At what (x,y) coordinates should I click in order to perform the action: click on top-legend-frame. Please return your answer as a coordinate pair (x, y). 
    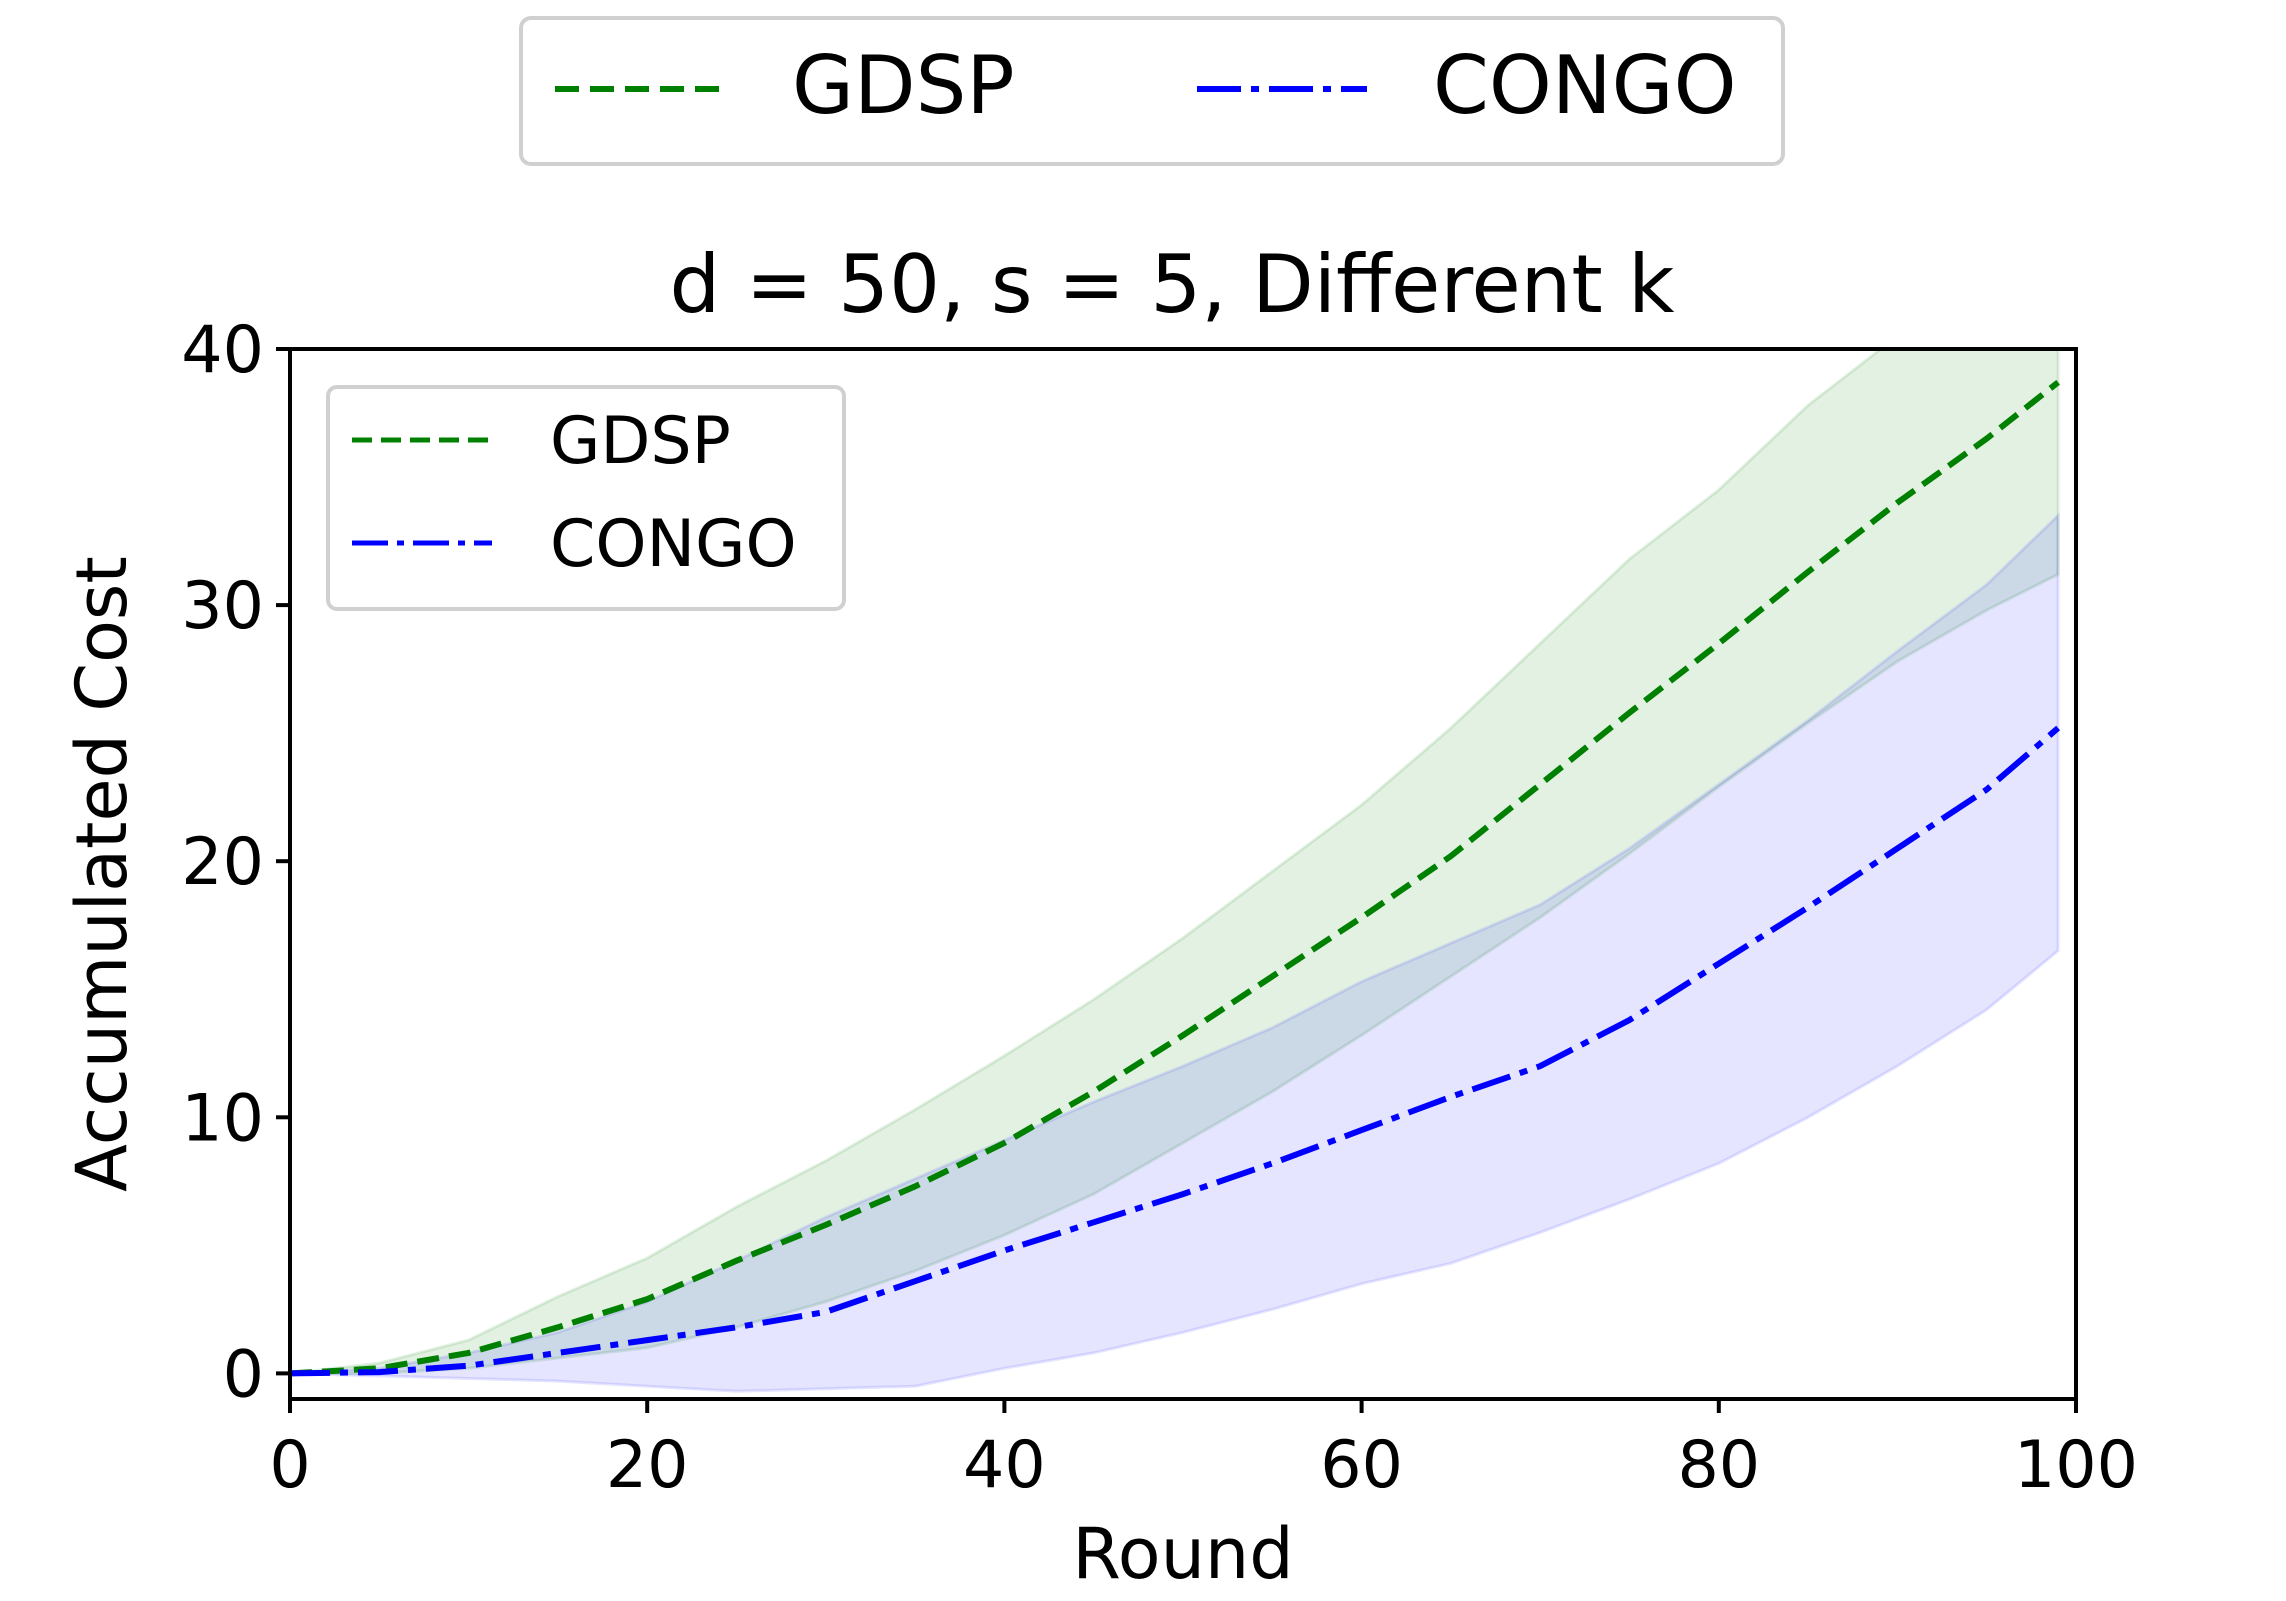
    Looking at the image, I should click on (1152, 91).